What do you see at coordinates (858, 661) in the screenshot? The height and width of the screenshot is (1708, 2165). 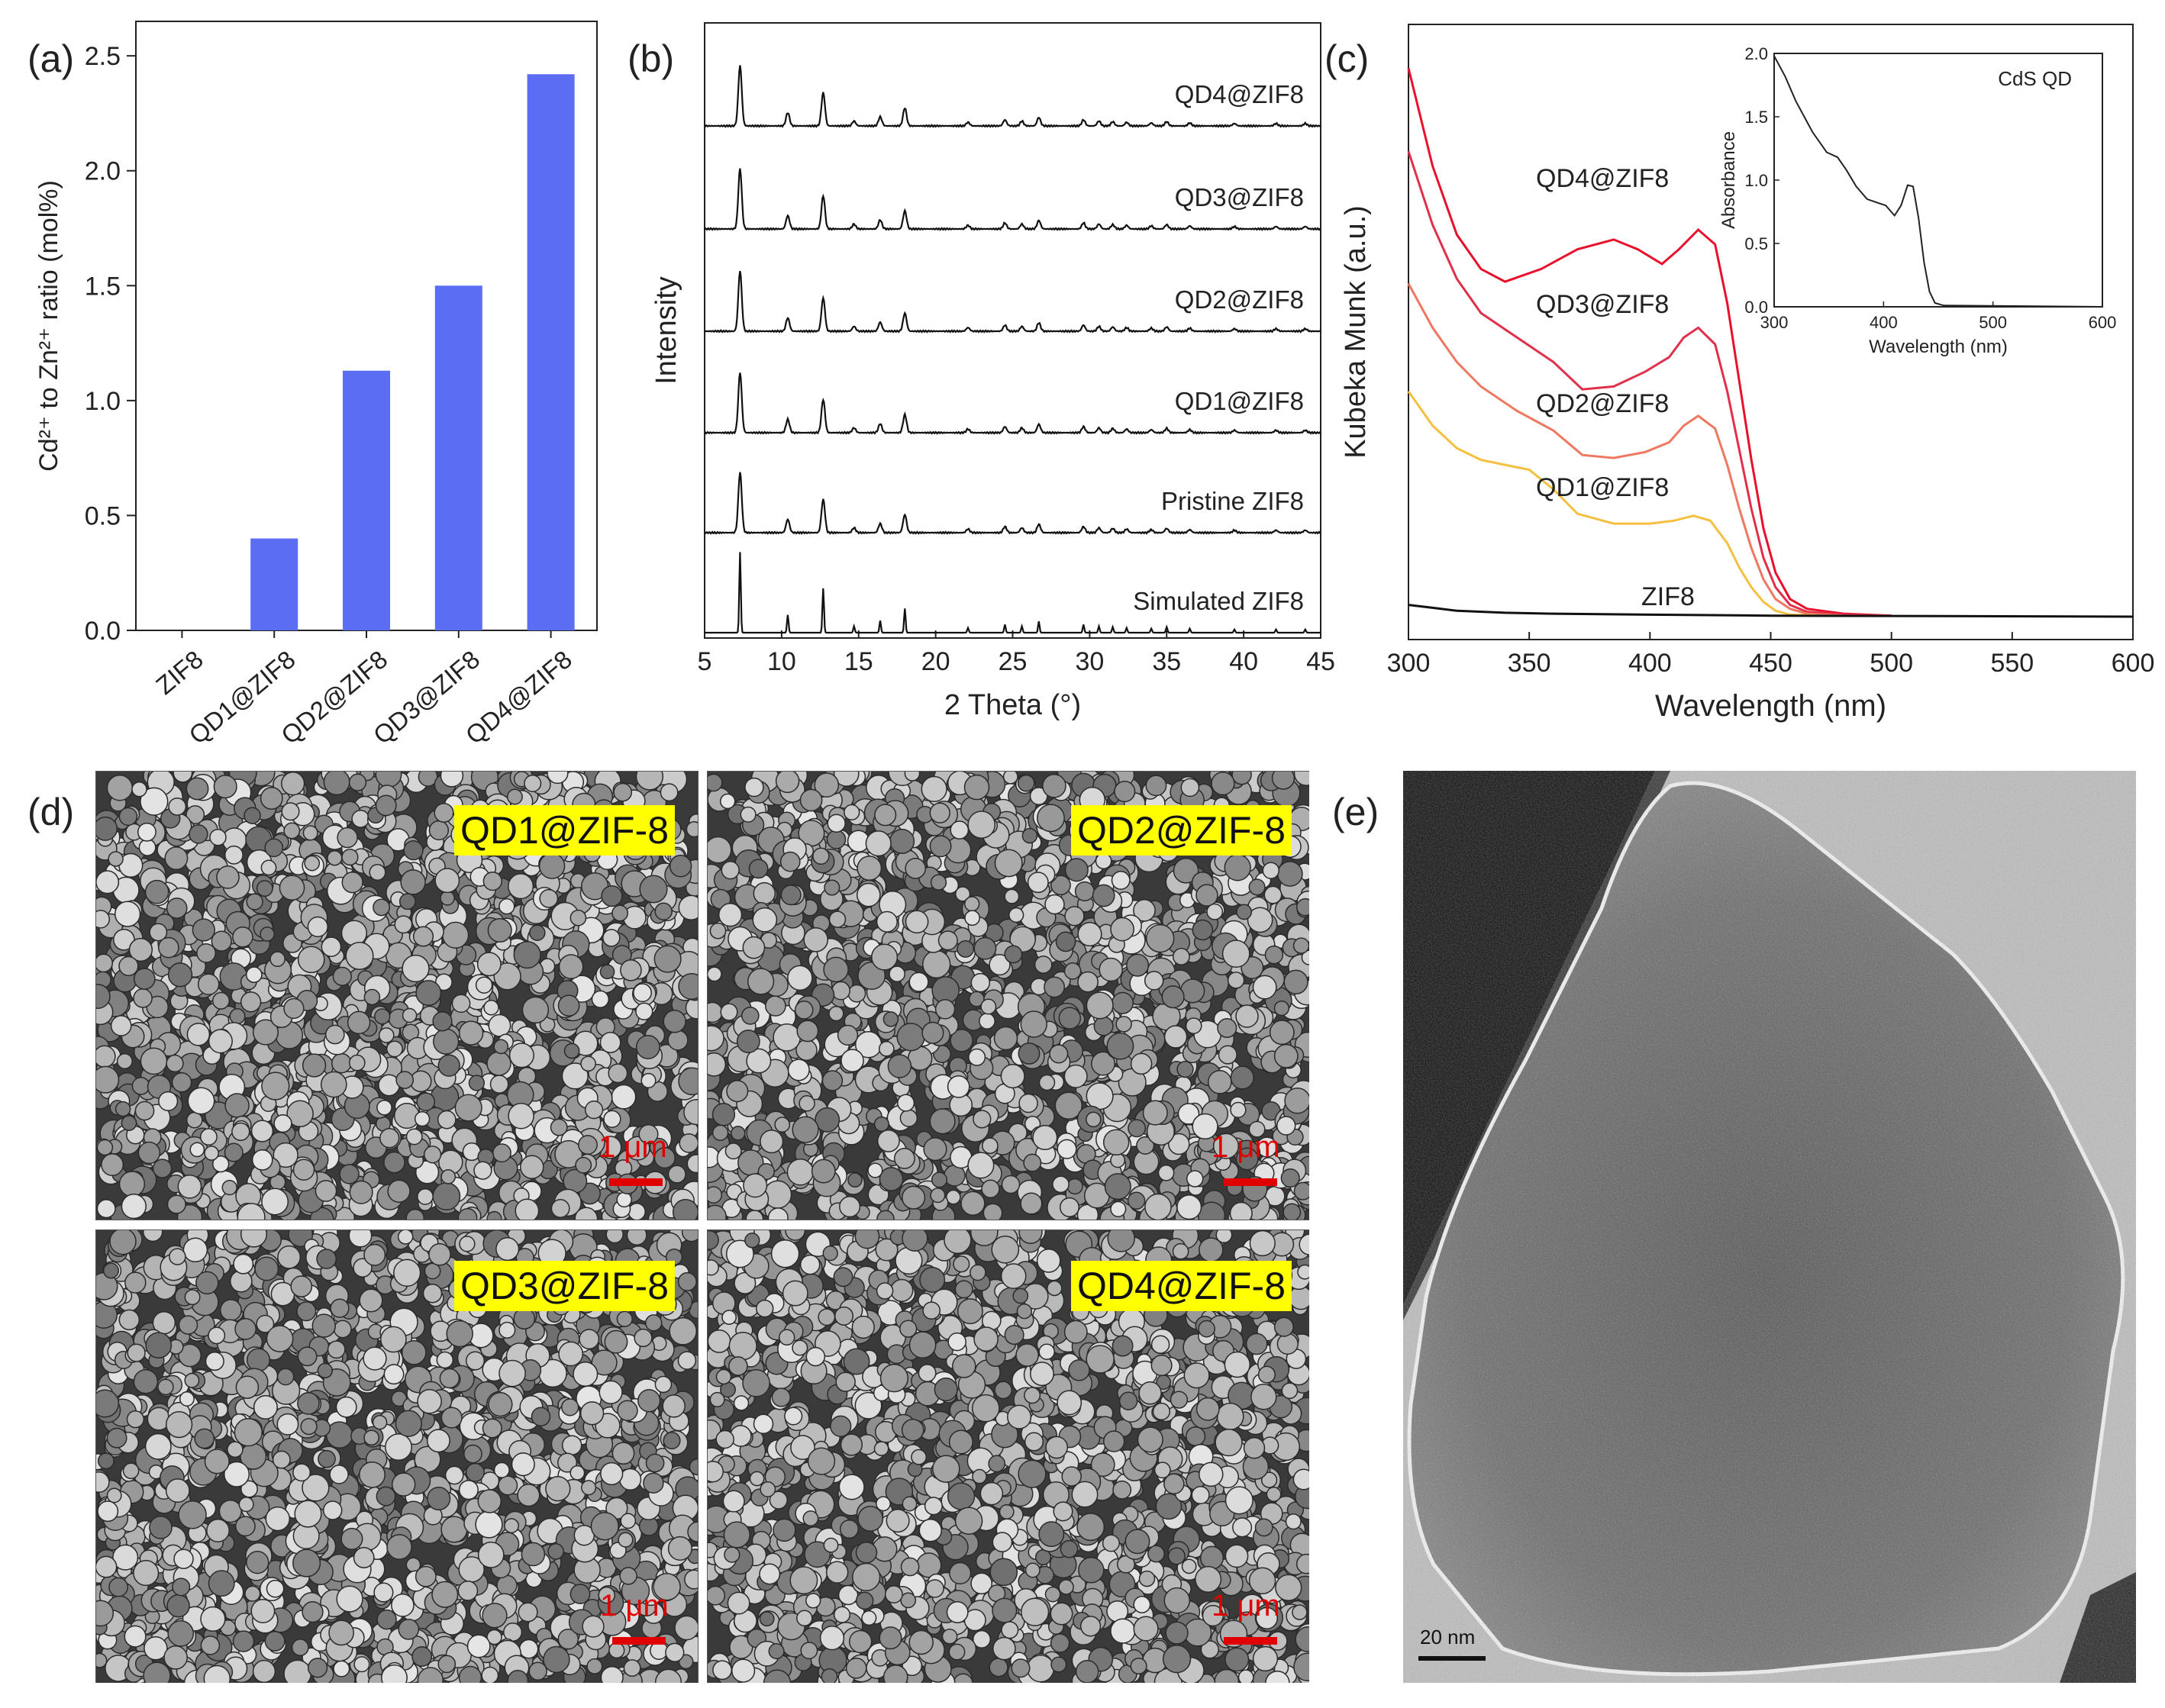 I see `x-tick-label-b: 15` at bounding box center [858, 661].